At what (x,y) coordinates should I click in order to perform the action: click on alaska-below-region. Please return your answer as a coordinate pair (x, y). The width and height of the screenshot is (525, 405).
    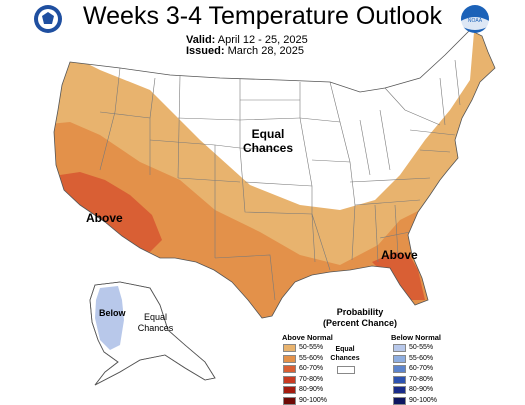
    Looking at the image, I should click on (109, 318).